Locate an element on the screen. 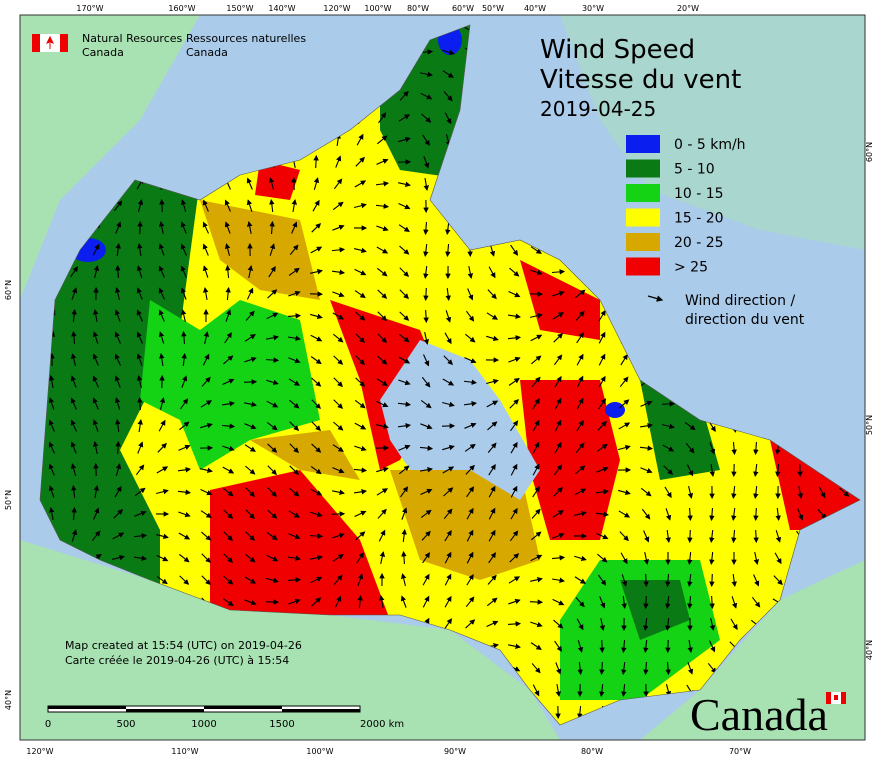 The image size is (880, 764). graticule-label: 170°W is located at coordinates (89, 8).